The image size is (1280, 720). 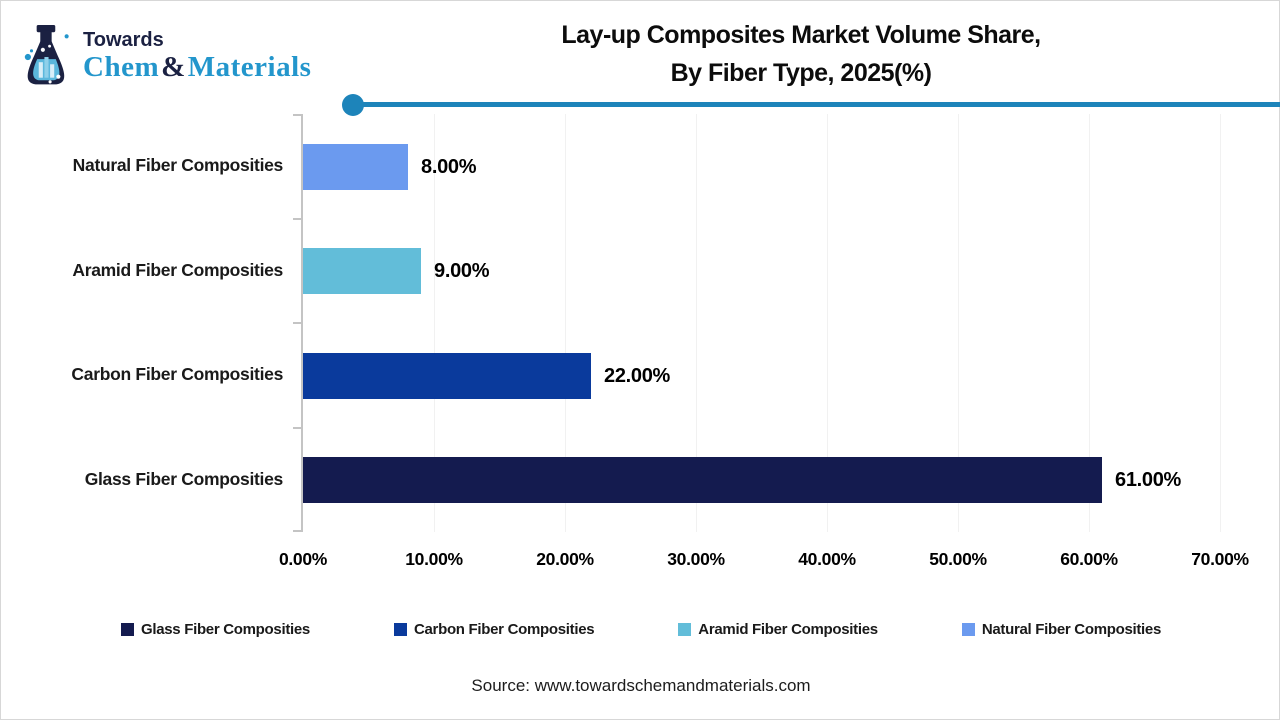 I want to click on brand-main-label: Chem&Materials, so click(x=197, y=67).